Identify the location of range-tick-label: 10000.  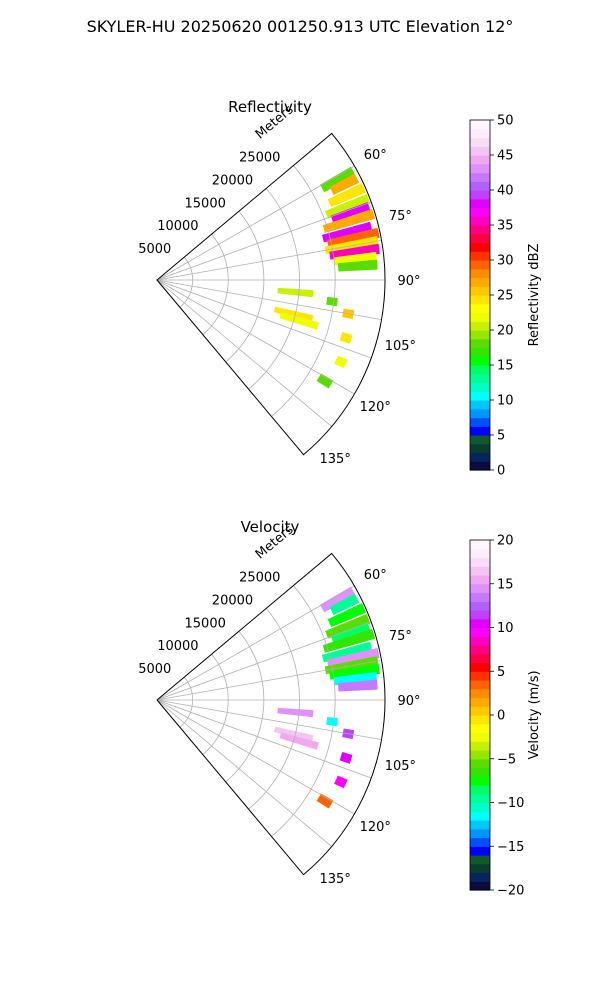
(177, 646).